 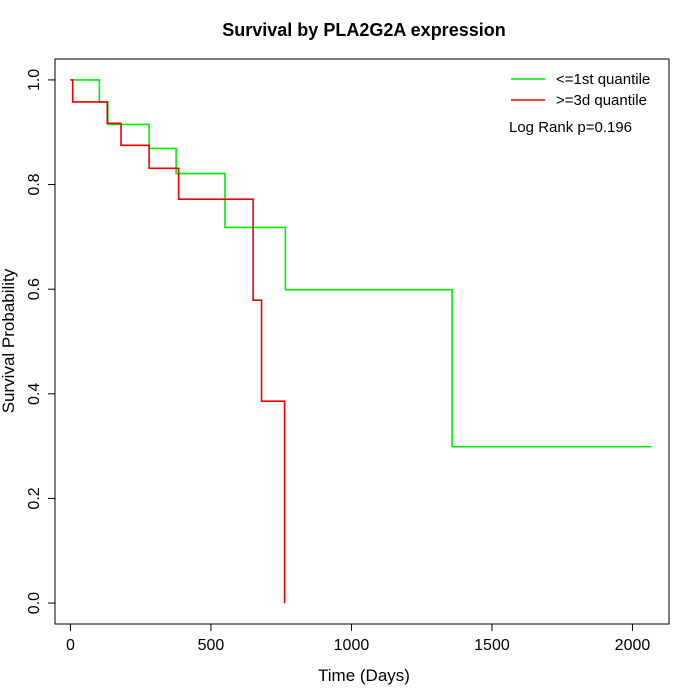 What do you see at coordinates (34, 498) in the screenshot?
I see `y-tick-label: 0.2` at bounding box center [34, 498].